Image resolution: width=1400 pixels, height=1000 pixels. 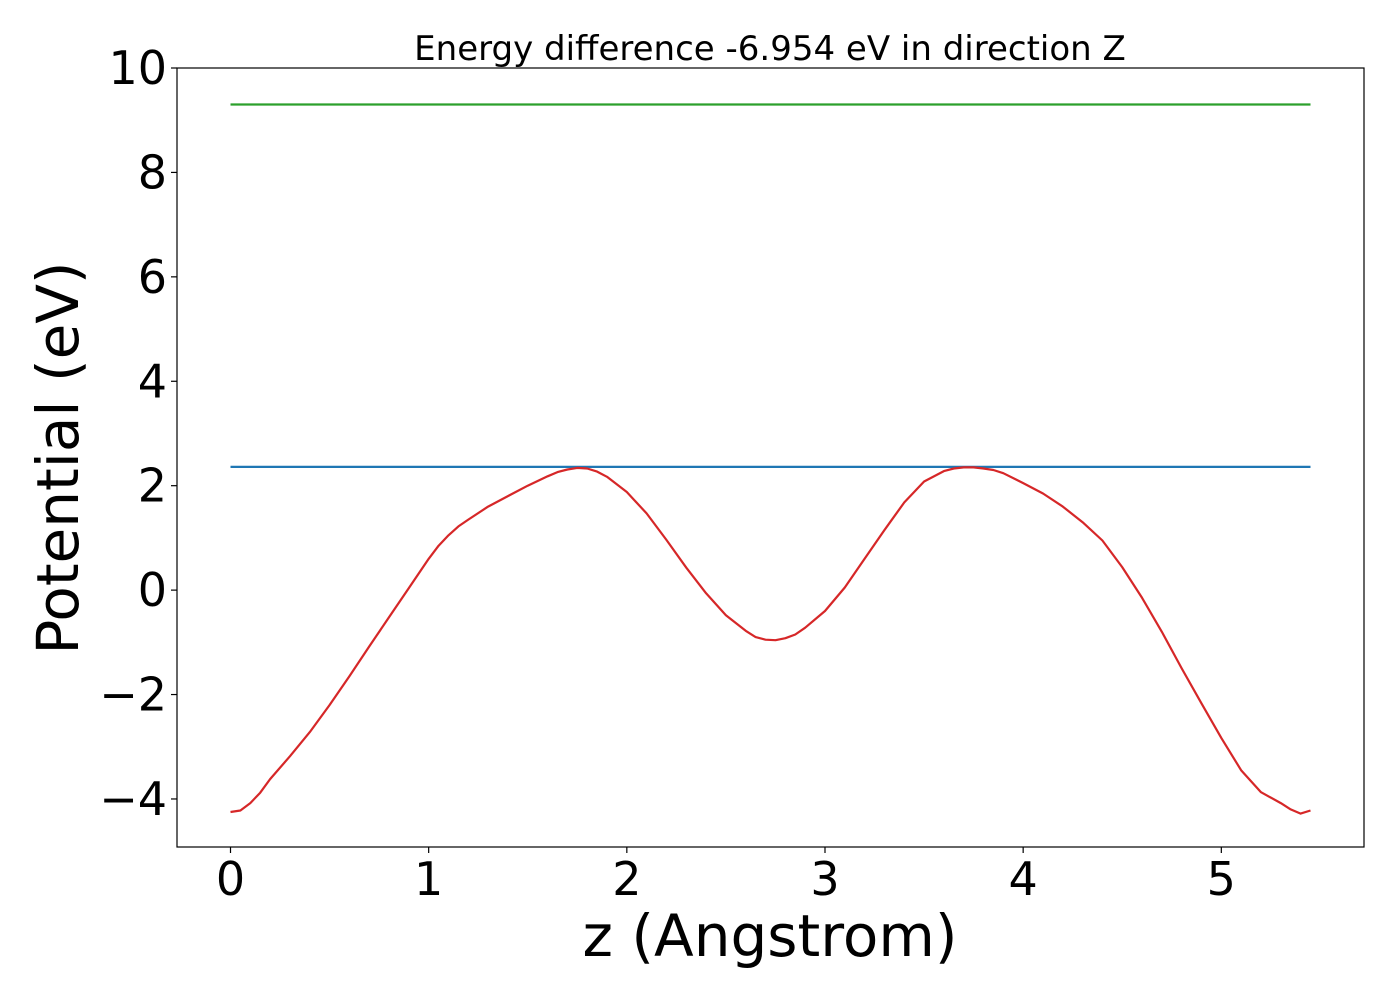 What do you see at coordinates (770, 936) in the screenshot?
I see `x-axis-label: z (Angstrom)` at bounding box center [770, 936].